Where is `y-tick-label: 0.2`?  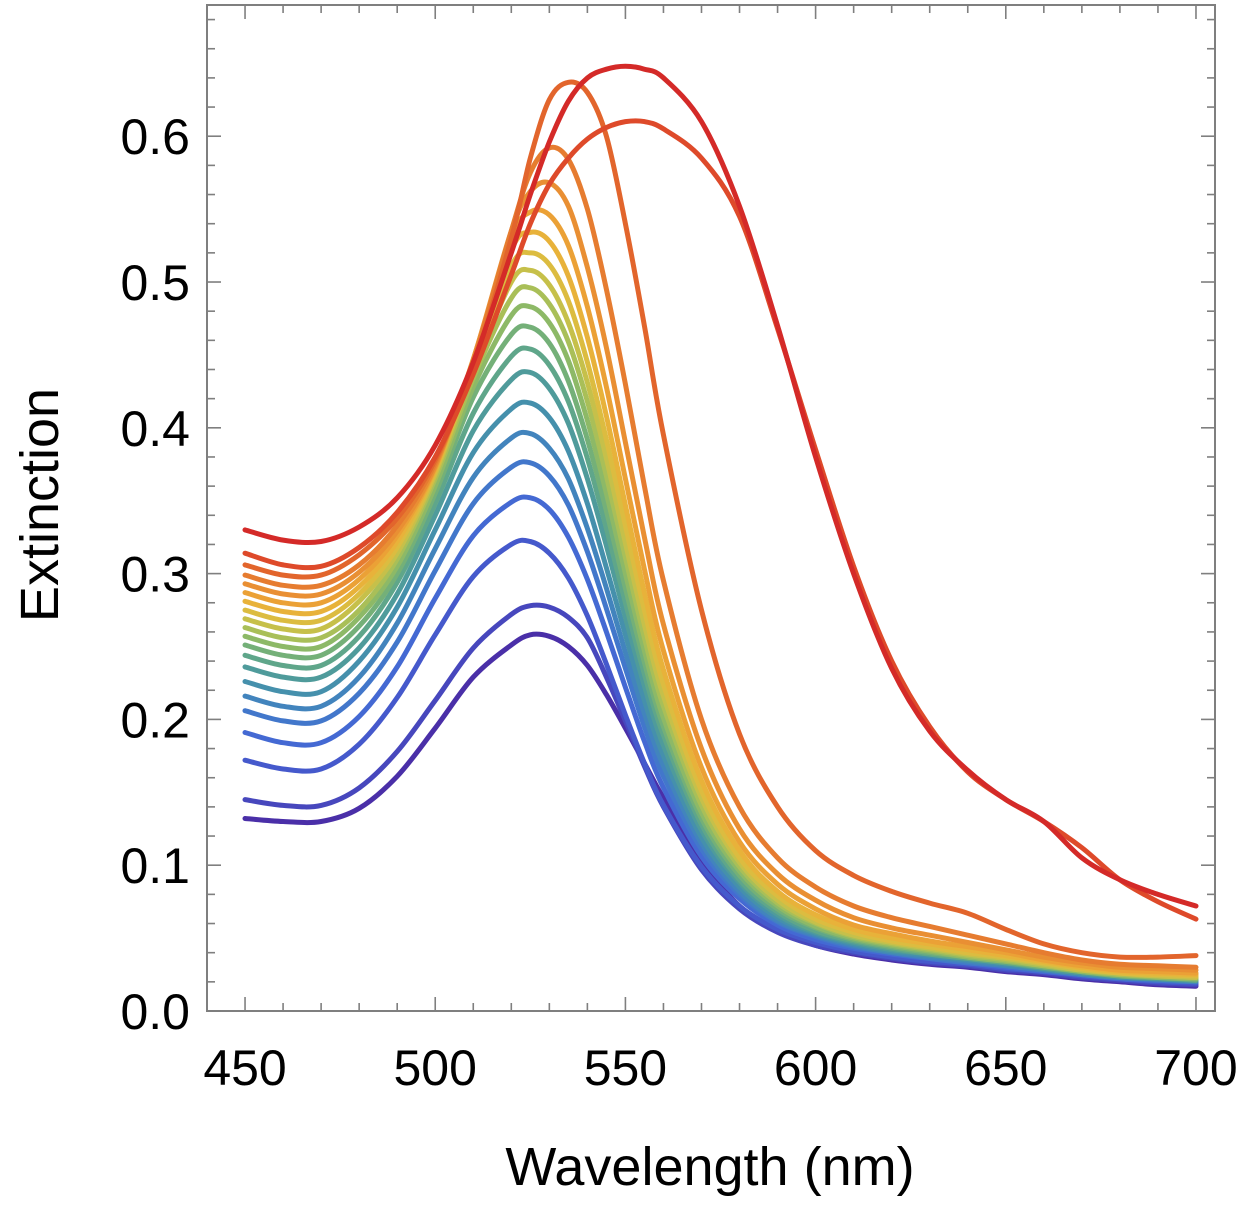
y-tick-label: 0.2 is located at coordinates (155, 720).